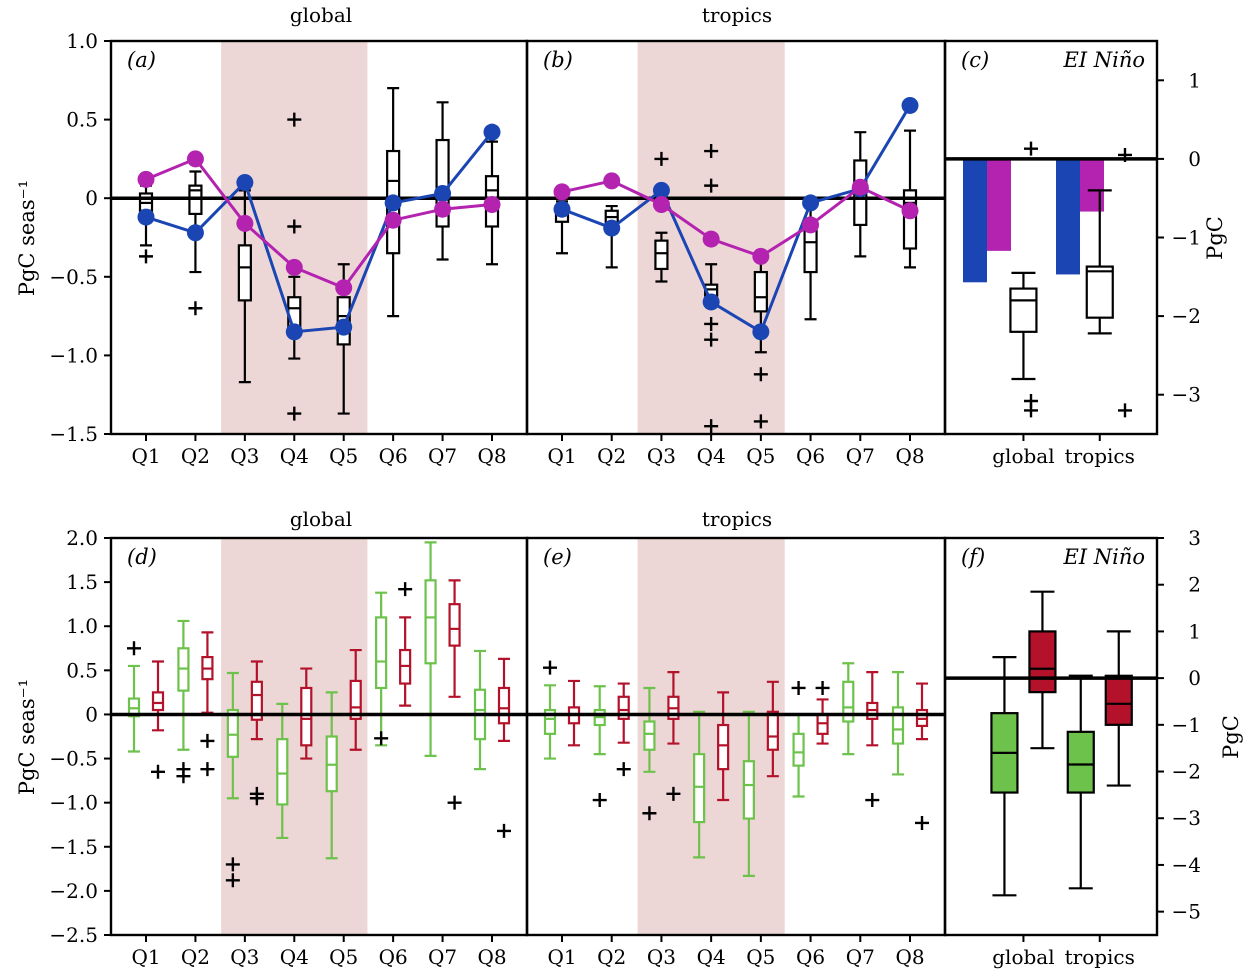 The image size is (1252, 975). What do you see at coordinates (760, 456) in the screenshot?
I see `xtick-label-b-4: Q5` at bounding box center [760, 456].